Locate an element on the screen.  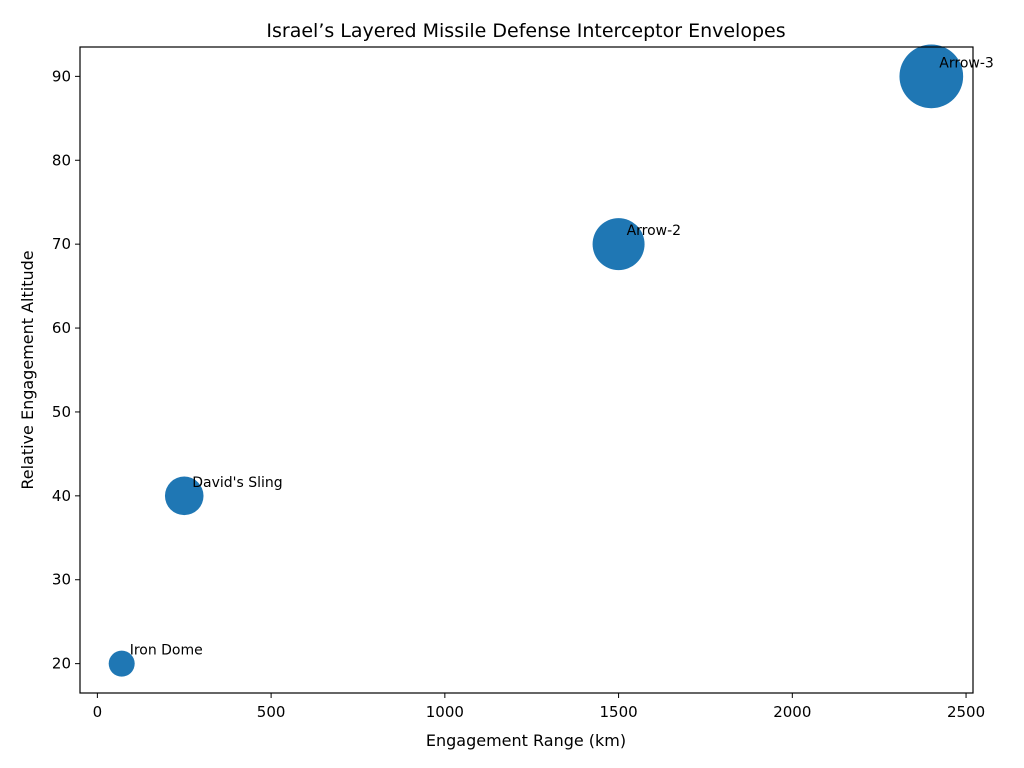
data-point-label: Arrow-3 is located at coordinates (966, 63).